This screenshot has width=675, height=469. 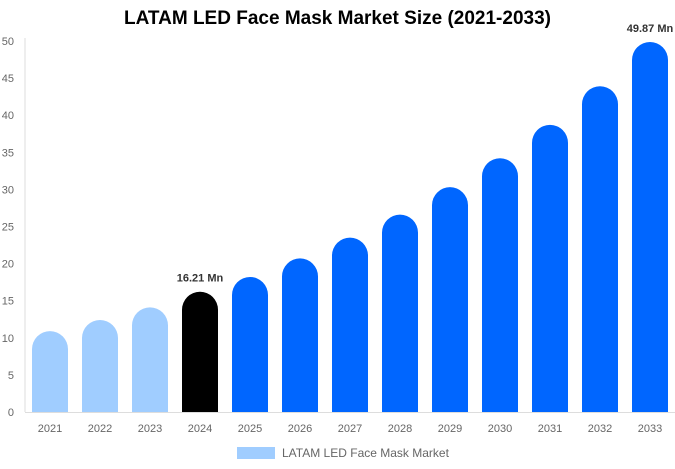 I want to click on bar-2023, so click(x=150, y=359).